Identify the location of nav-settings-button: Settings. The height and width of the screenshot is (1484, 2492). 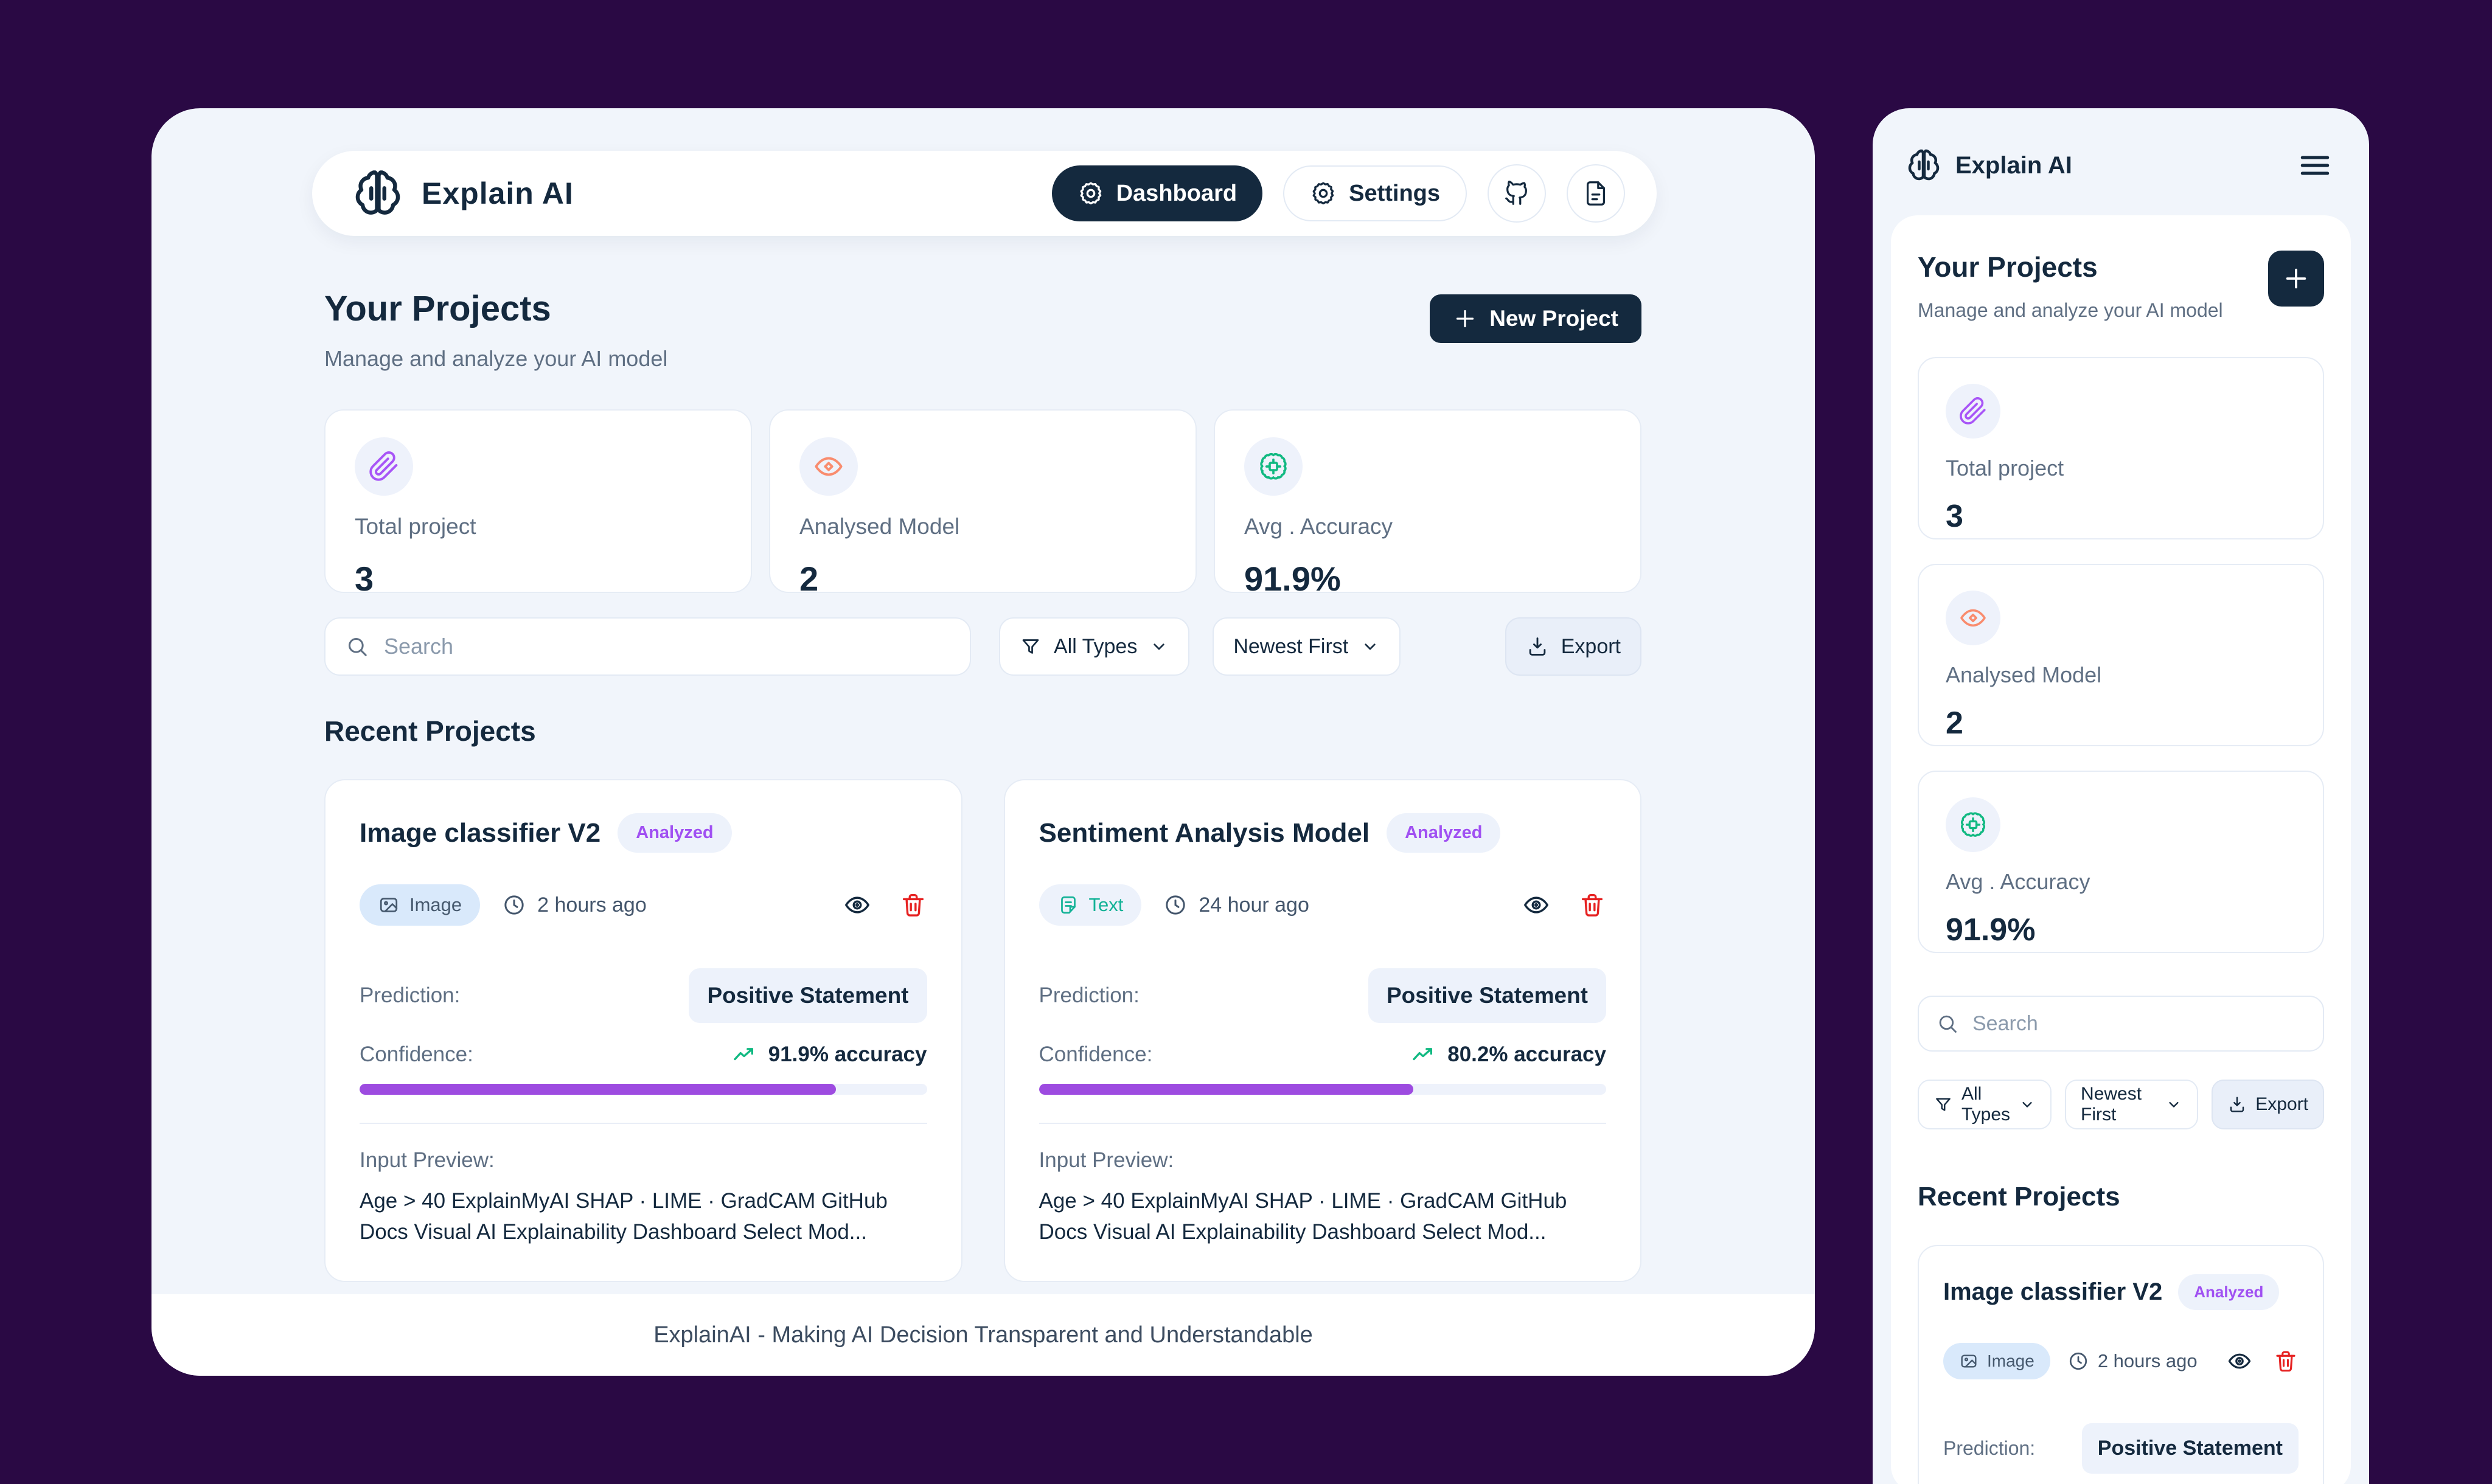
(1375, 193).